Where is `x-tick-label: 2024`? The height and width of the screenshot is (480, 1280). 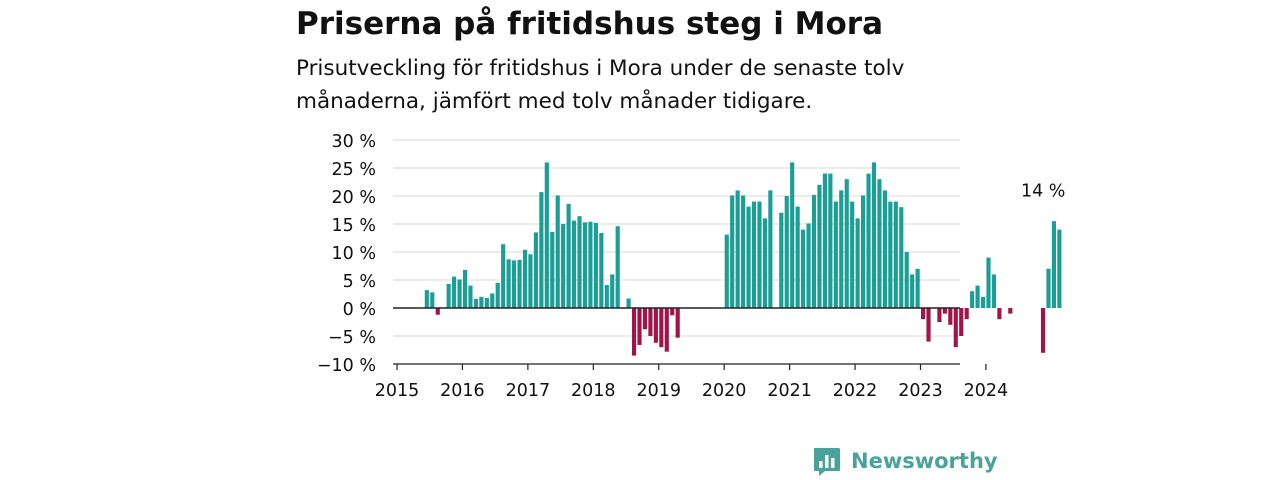 x-tick-label: 2024 is located at coordinates (986, 391).